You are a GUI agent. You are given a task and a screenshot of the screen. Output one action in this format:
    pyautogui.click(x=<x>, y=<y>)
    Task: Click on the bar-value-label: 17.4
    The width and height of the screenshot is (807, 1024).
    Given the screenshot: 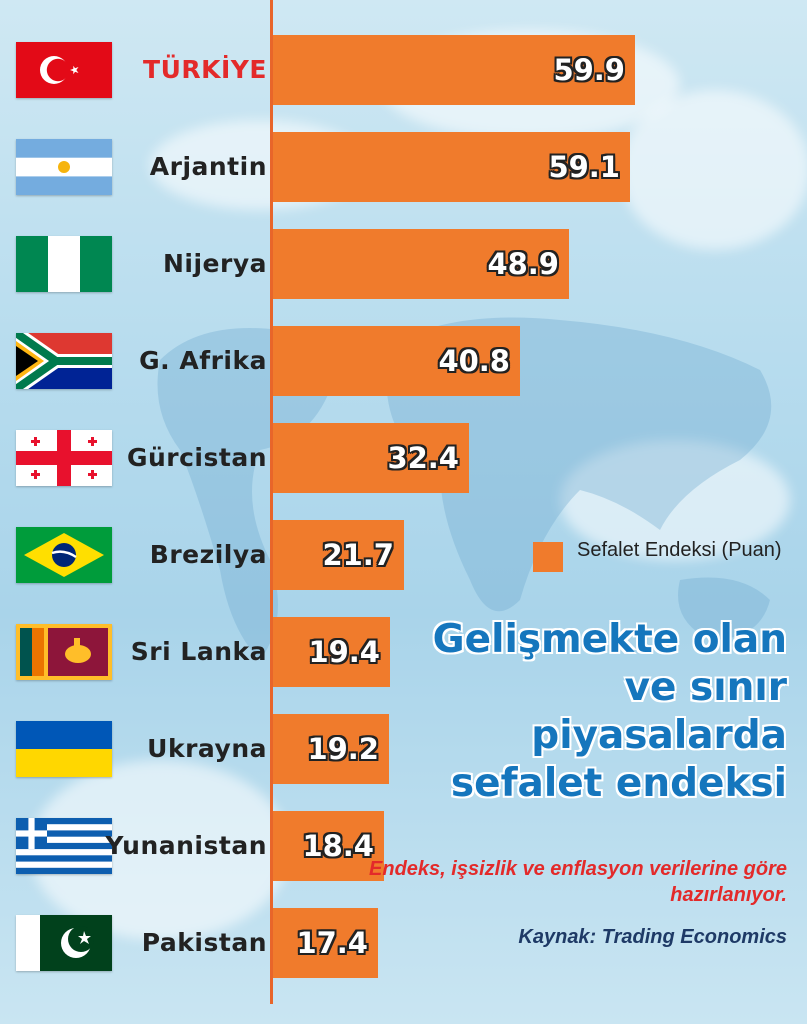 What is the action you would take?
    pyautogui.click(x=332, y=943)
    